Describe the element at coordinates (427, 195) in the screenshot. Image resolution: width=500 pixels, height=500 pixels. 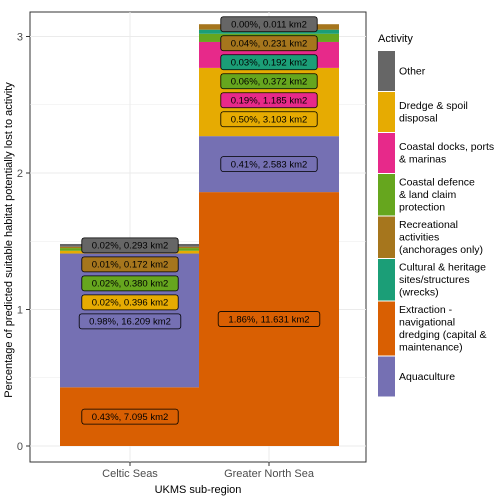
I see `legend-label: & land claim` at that location.